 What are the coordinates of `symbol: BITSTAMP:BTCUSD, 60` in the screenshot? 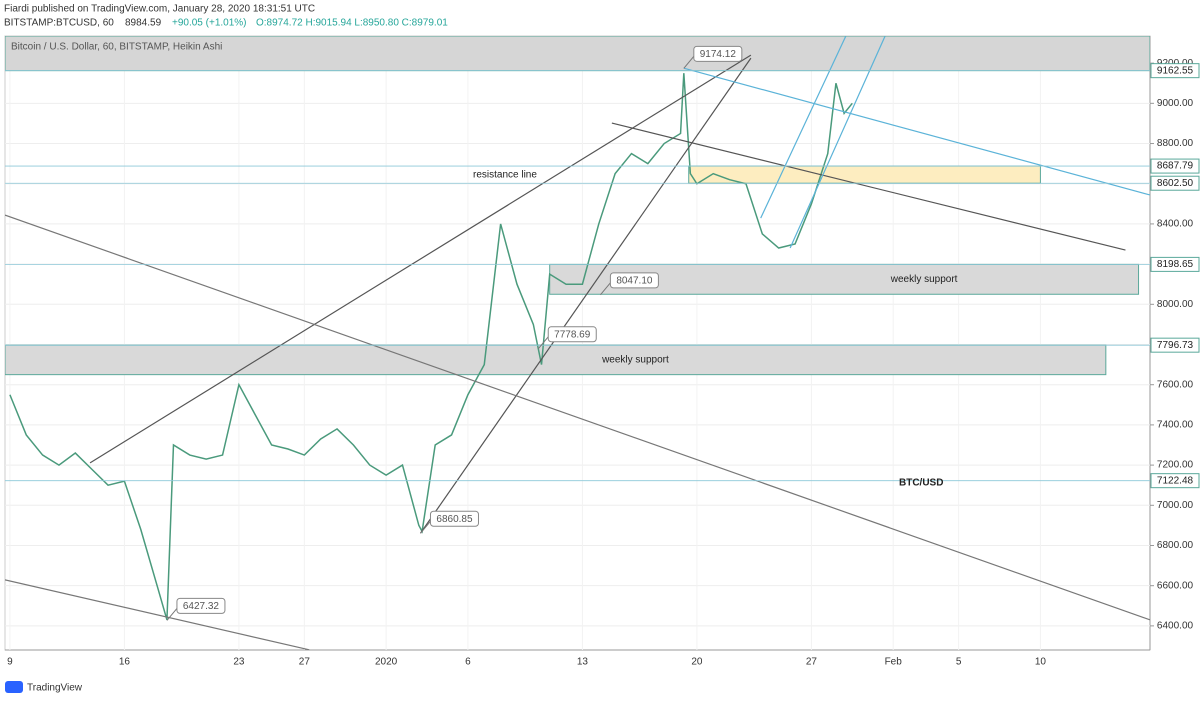 It's located at (59, 23).